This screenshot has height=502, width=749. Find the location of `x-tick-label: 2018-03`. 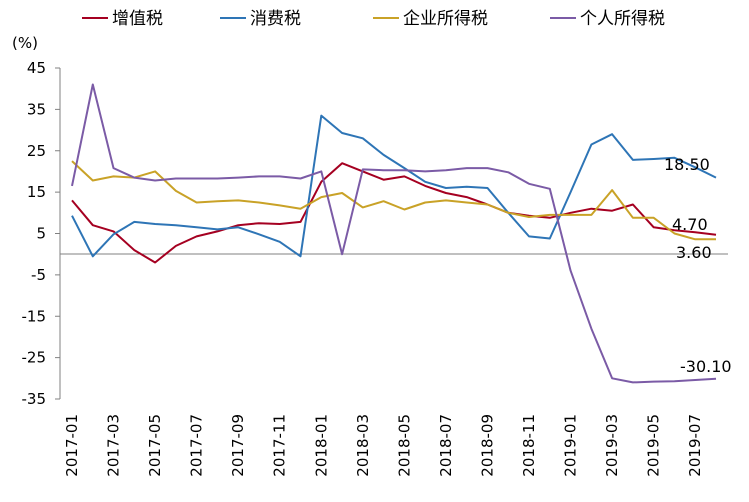

x-tick-label: 2018-03 is located at coordinates (363, 445).